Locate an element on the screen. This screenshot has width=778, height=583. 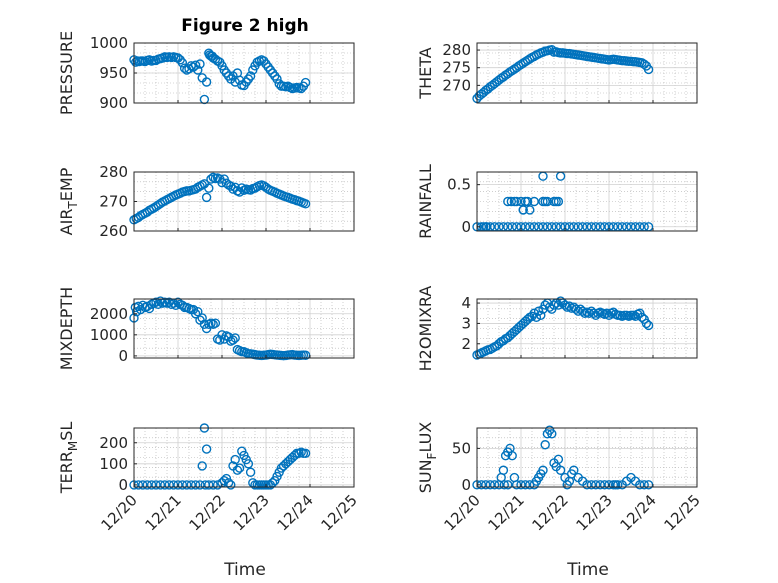
y-axis-label: RAINFALL is located at coordinates (425, 201).